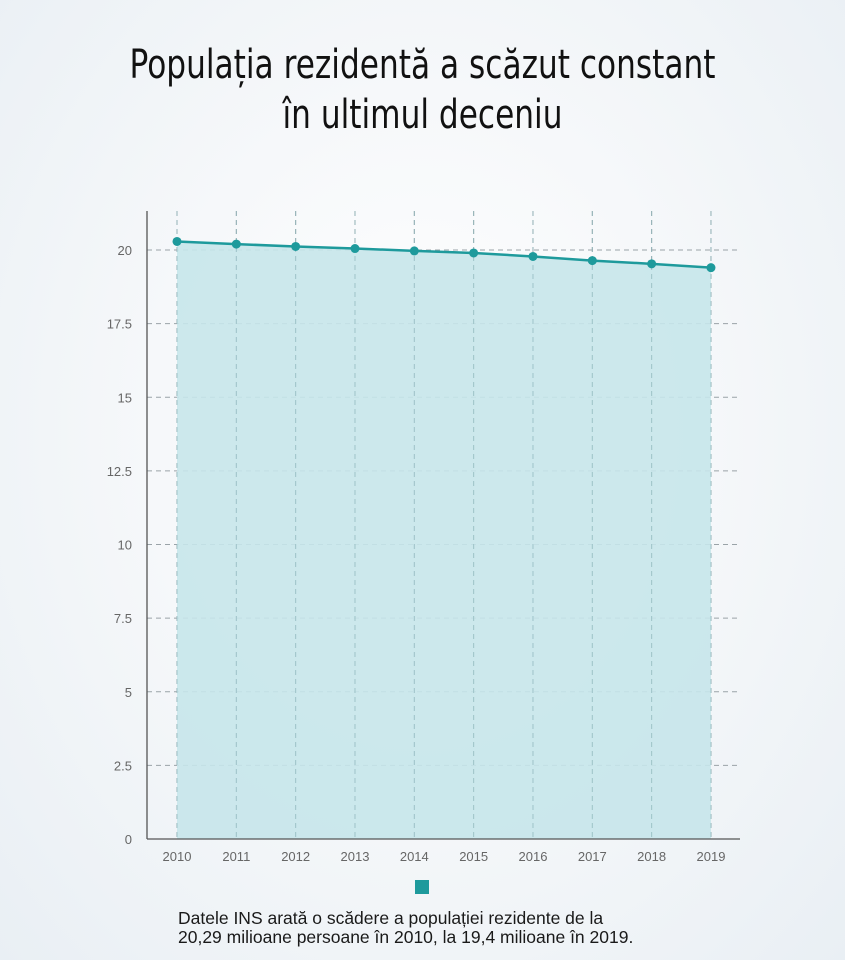  I want to click on x-tick-label: 2011, so click(236, 856).